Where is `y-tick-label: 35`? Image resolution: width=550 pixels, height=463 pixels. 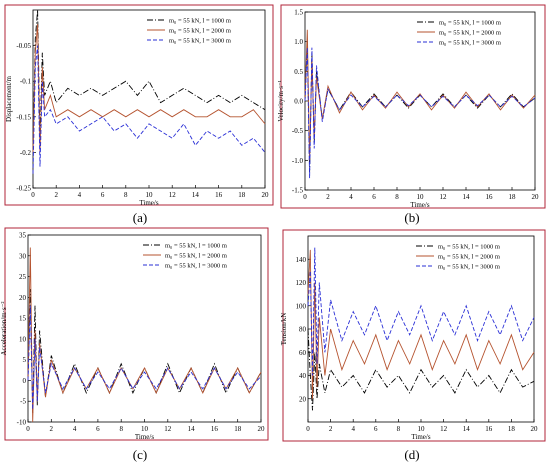
y-tick-label: 35 is located at coordinates (23, 236).